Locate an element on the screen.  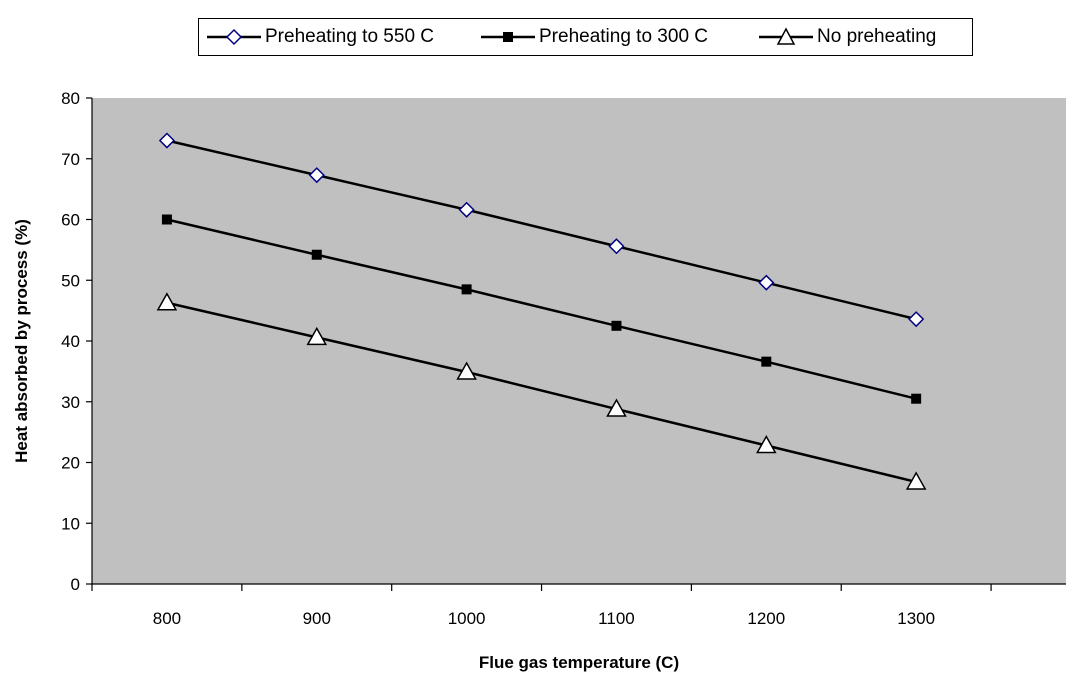
y-tick-label: 40 is located at coordinates (70, 341).